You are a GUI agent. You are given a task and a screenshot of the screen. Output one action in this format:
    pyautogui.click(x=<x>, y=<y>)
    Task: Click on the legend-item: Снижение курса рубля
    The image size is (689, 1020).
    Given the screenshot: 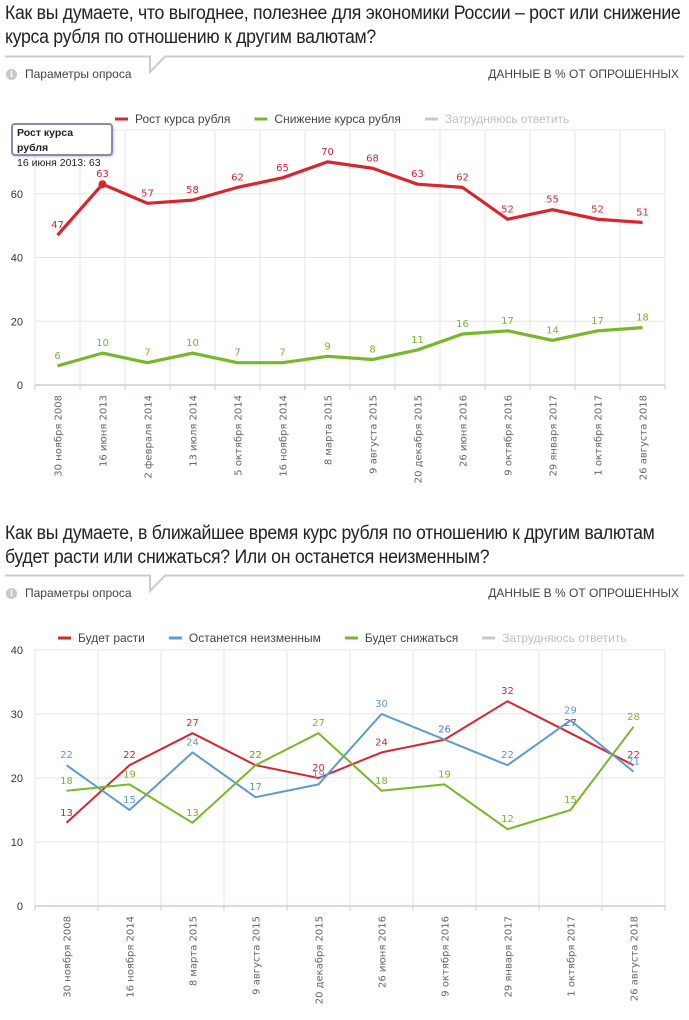 What is the action you would take?
    pyautogui.click(x=327, y=119)
    